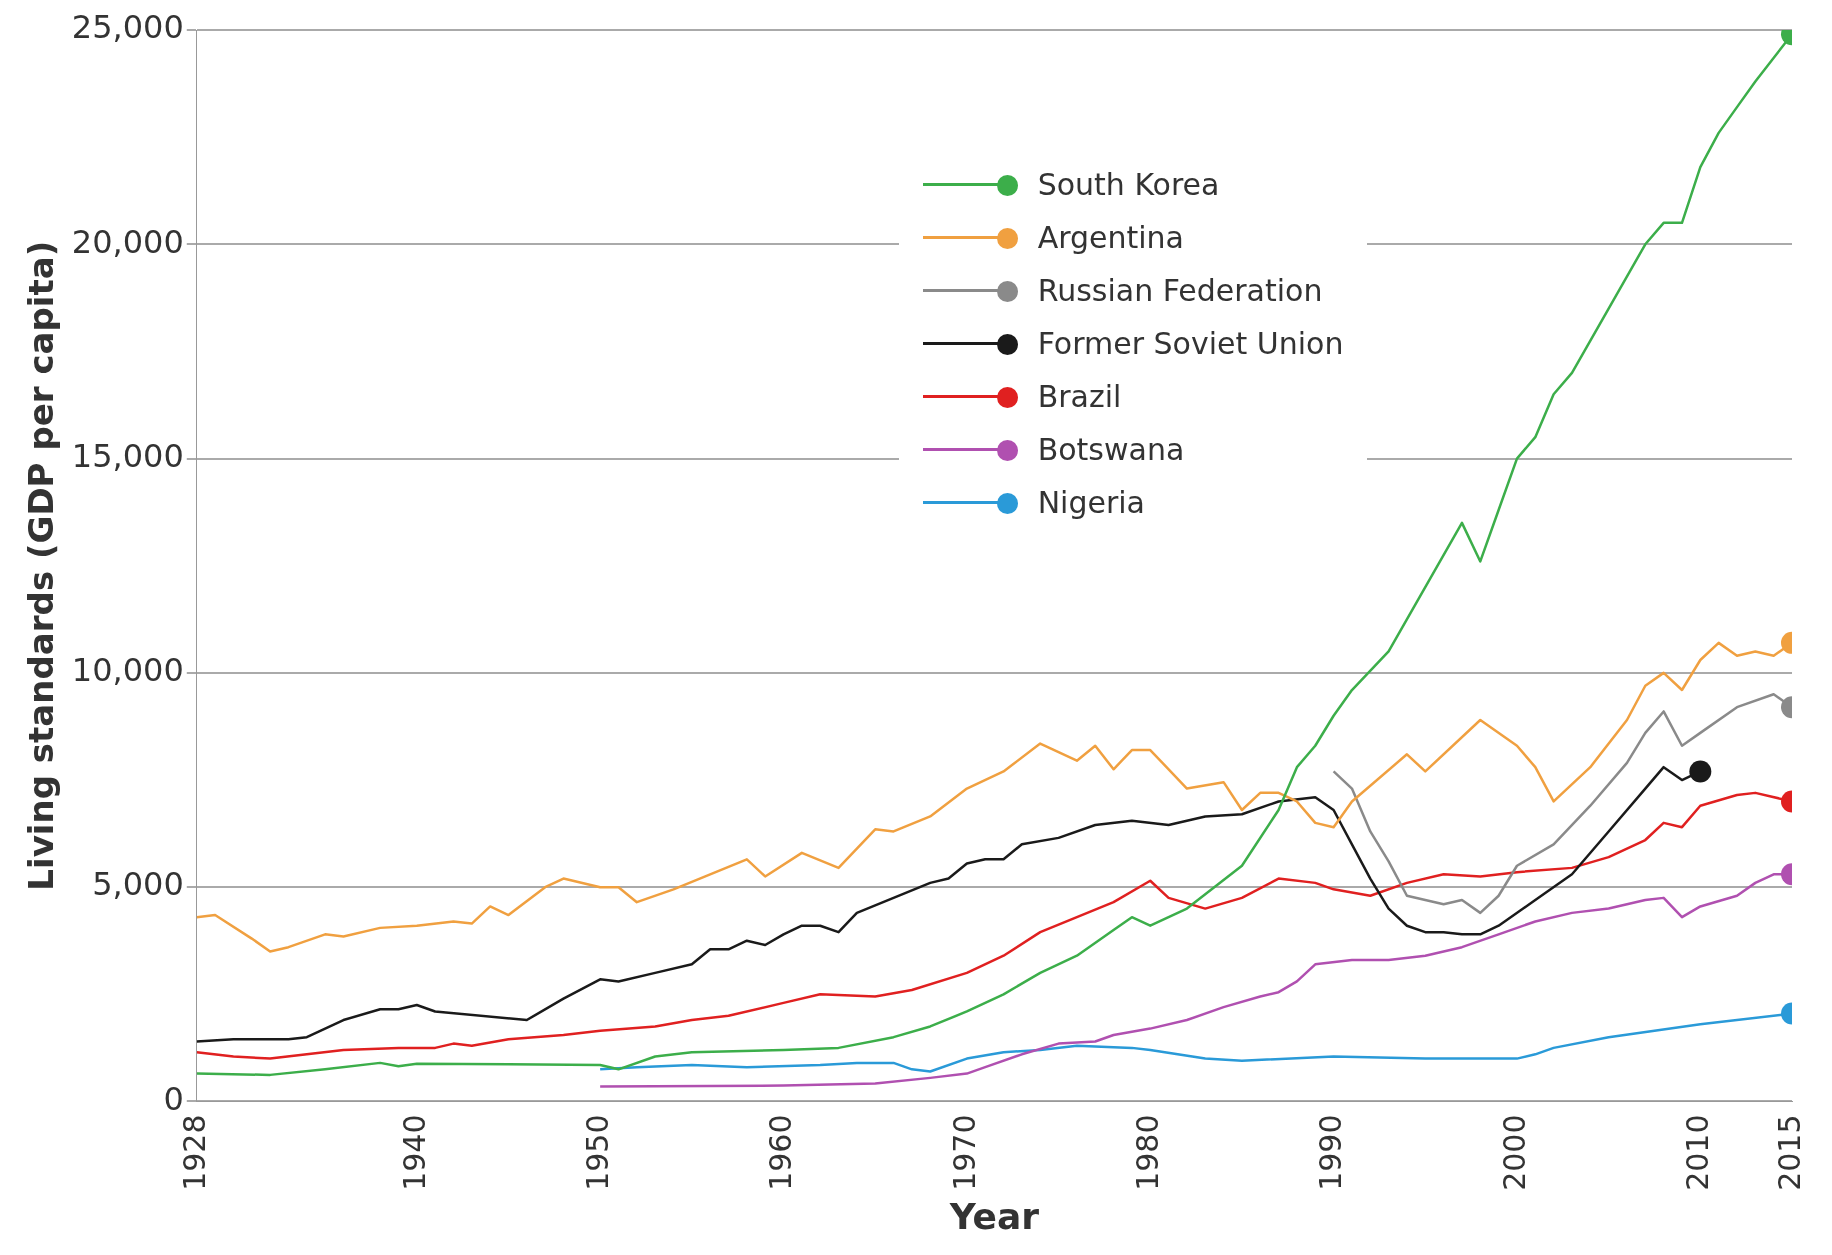 This screenshot has height=1255, width=1832. I want to click on y-tick-label: 25,000, so click(127, 27).